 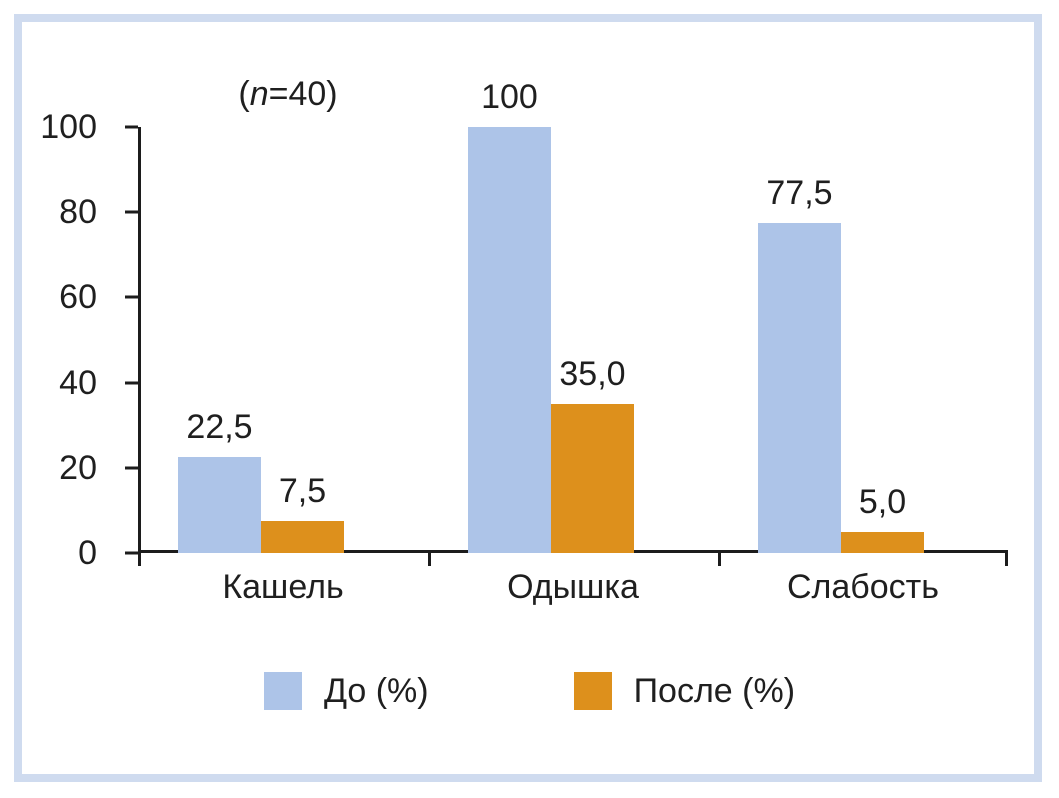 What do you see at coordinates (882, 501) in the screenshot?
I see `bar-value-label: 5,0` at bounding box center [882, 501].